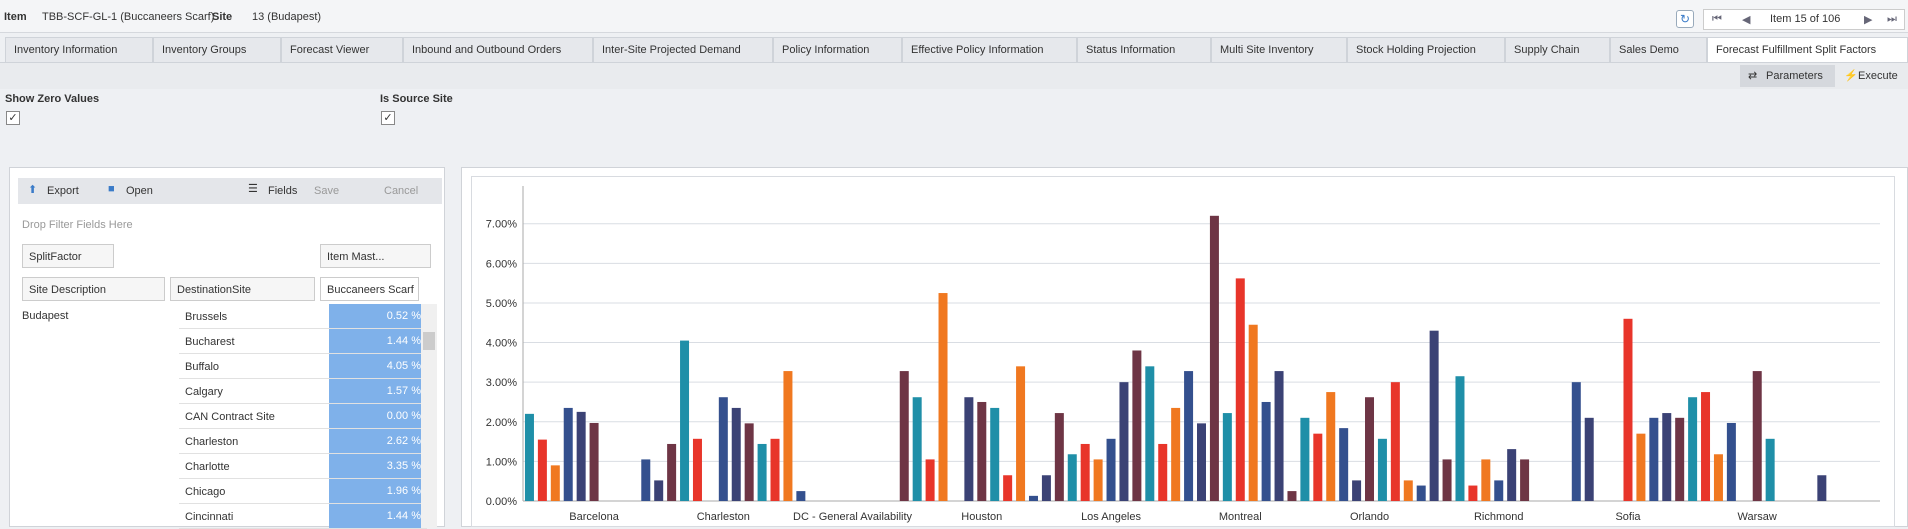 The image size is (1908, 529). Describe the element at coordinates (1369, 517) in the screenshot. I see `x-tick-label: Orlando` at that location.